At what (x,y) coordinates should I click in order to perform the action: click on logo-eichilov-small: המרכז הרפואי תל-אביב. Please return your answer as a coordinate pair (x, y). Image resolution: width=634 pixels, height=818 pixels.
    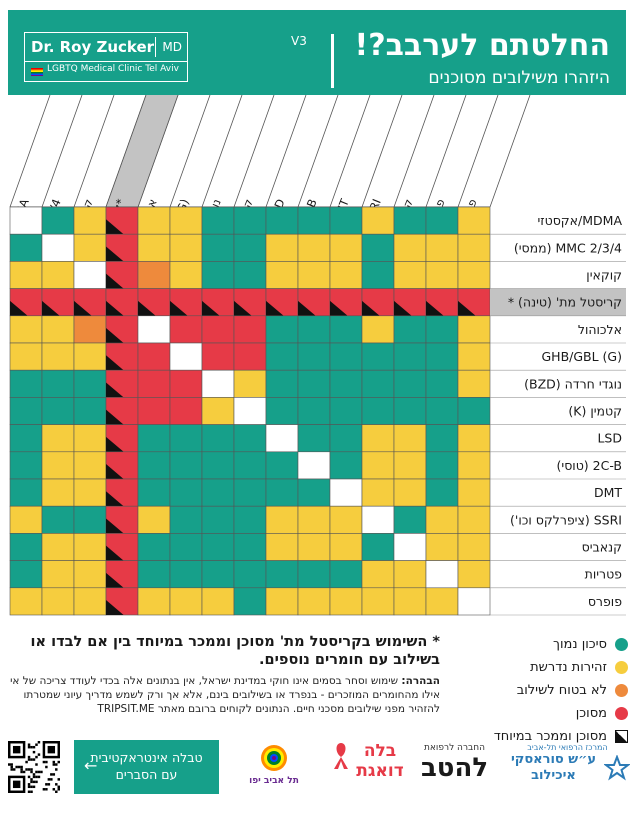
    Looking at the image, I should click on (567, 747).